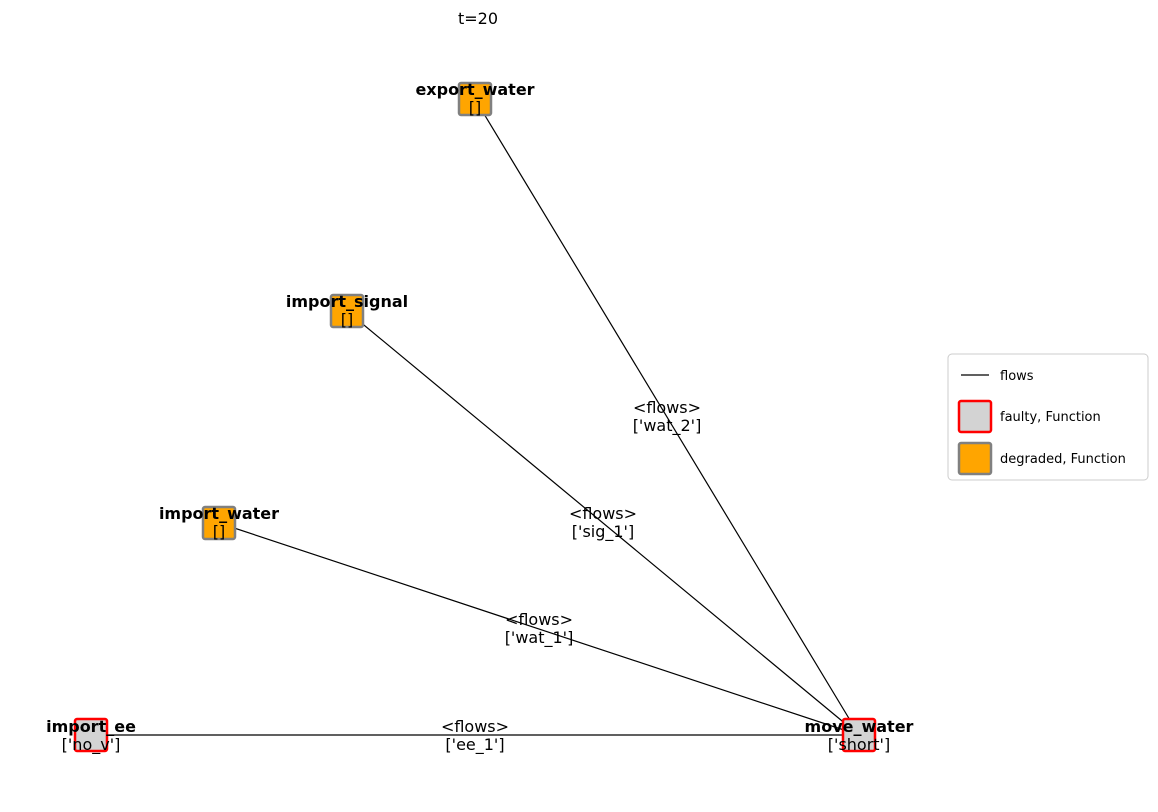 This screenshot has width=1158, height=812. I want to click on legend-box, so click(1048, 417).